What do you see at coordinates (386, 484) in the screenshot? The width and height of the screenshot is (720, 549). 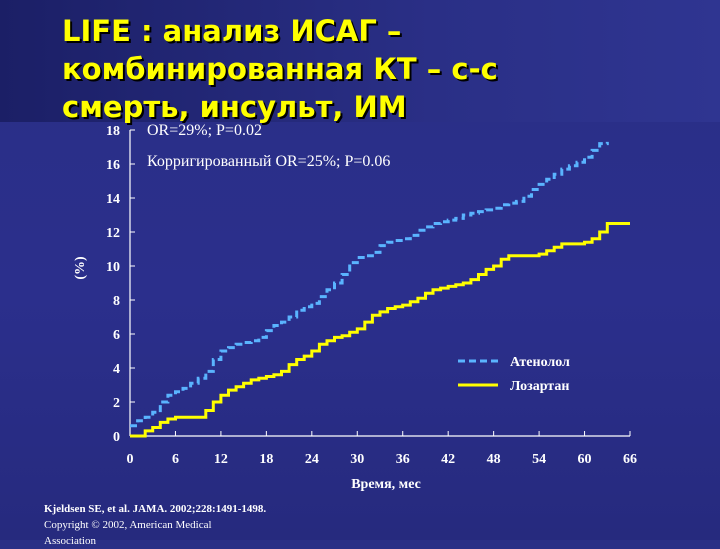 I see `x-axis-label: Время, мес` at bounding box center [386, 484].